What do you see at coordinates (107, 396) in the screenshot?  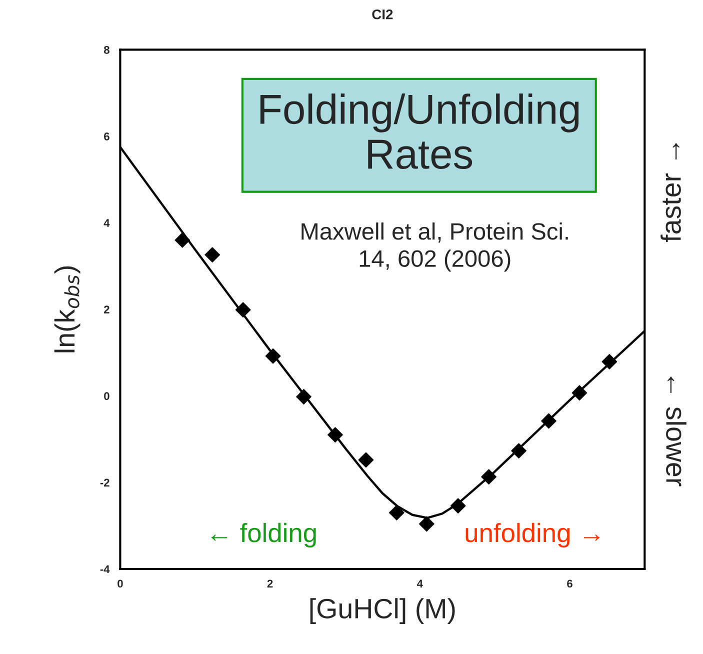 I see `y-tick-label: 0` at bounding box center [107, 396].